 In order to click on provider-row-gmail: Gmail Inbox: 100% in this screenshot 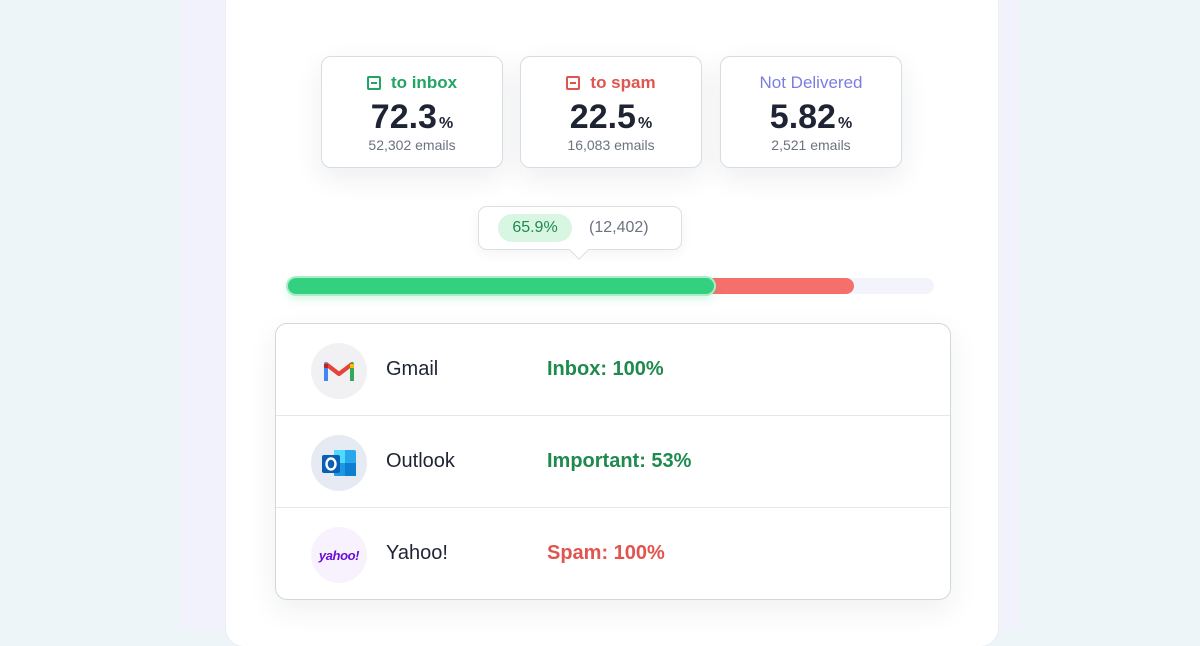, I will do `click(613, 370)`.